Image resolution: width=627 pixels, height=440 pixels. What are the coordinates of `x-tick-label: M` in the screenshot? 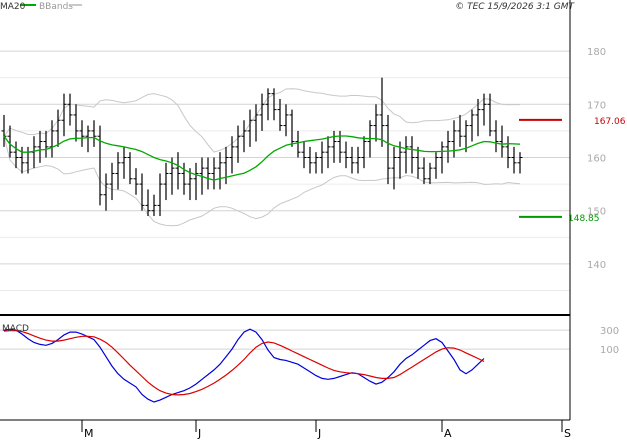 It's located at (89, 433).